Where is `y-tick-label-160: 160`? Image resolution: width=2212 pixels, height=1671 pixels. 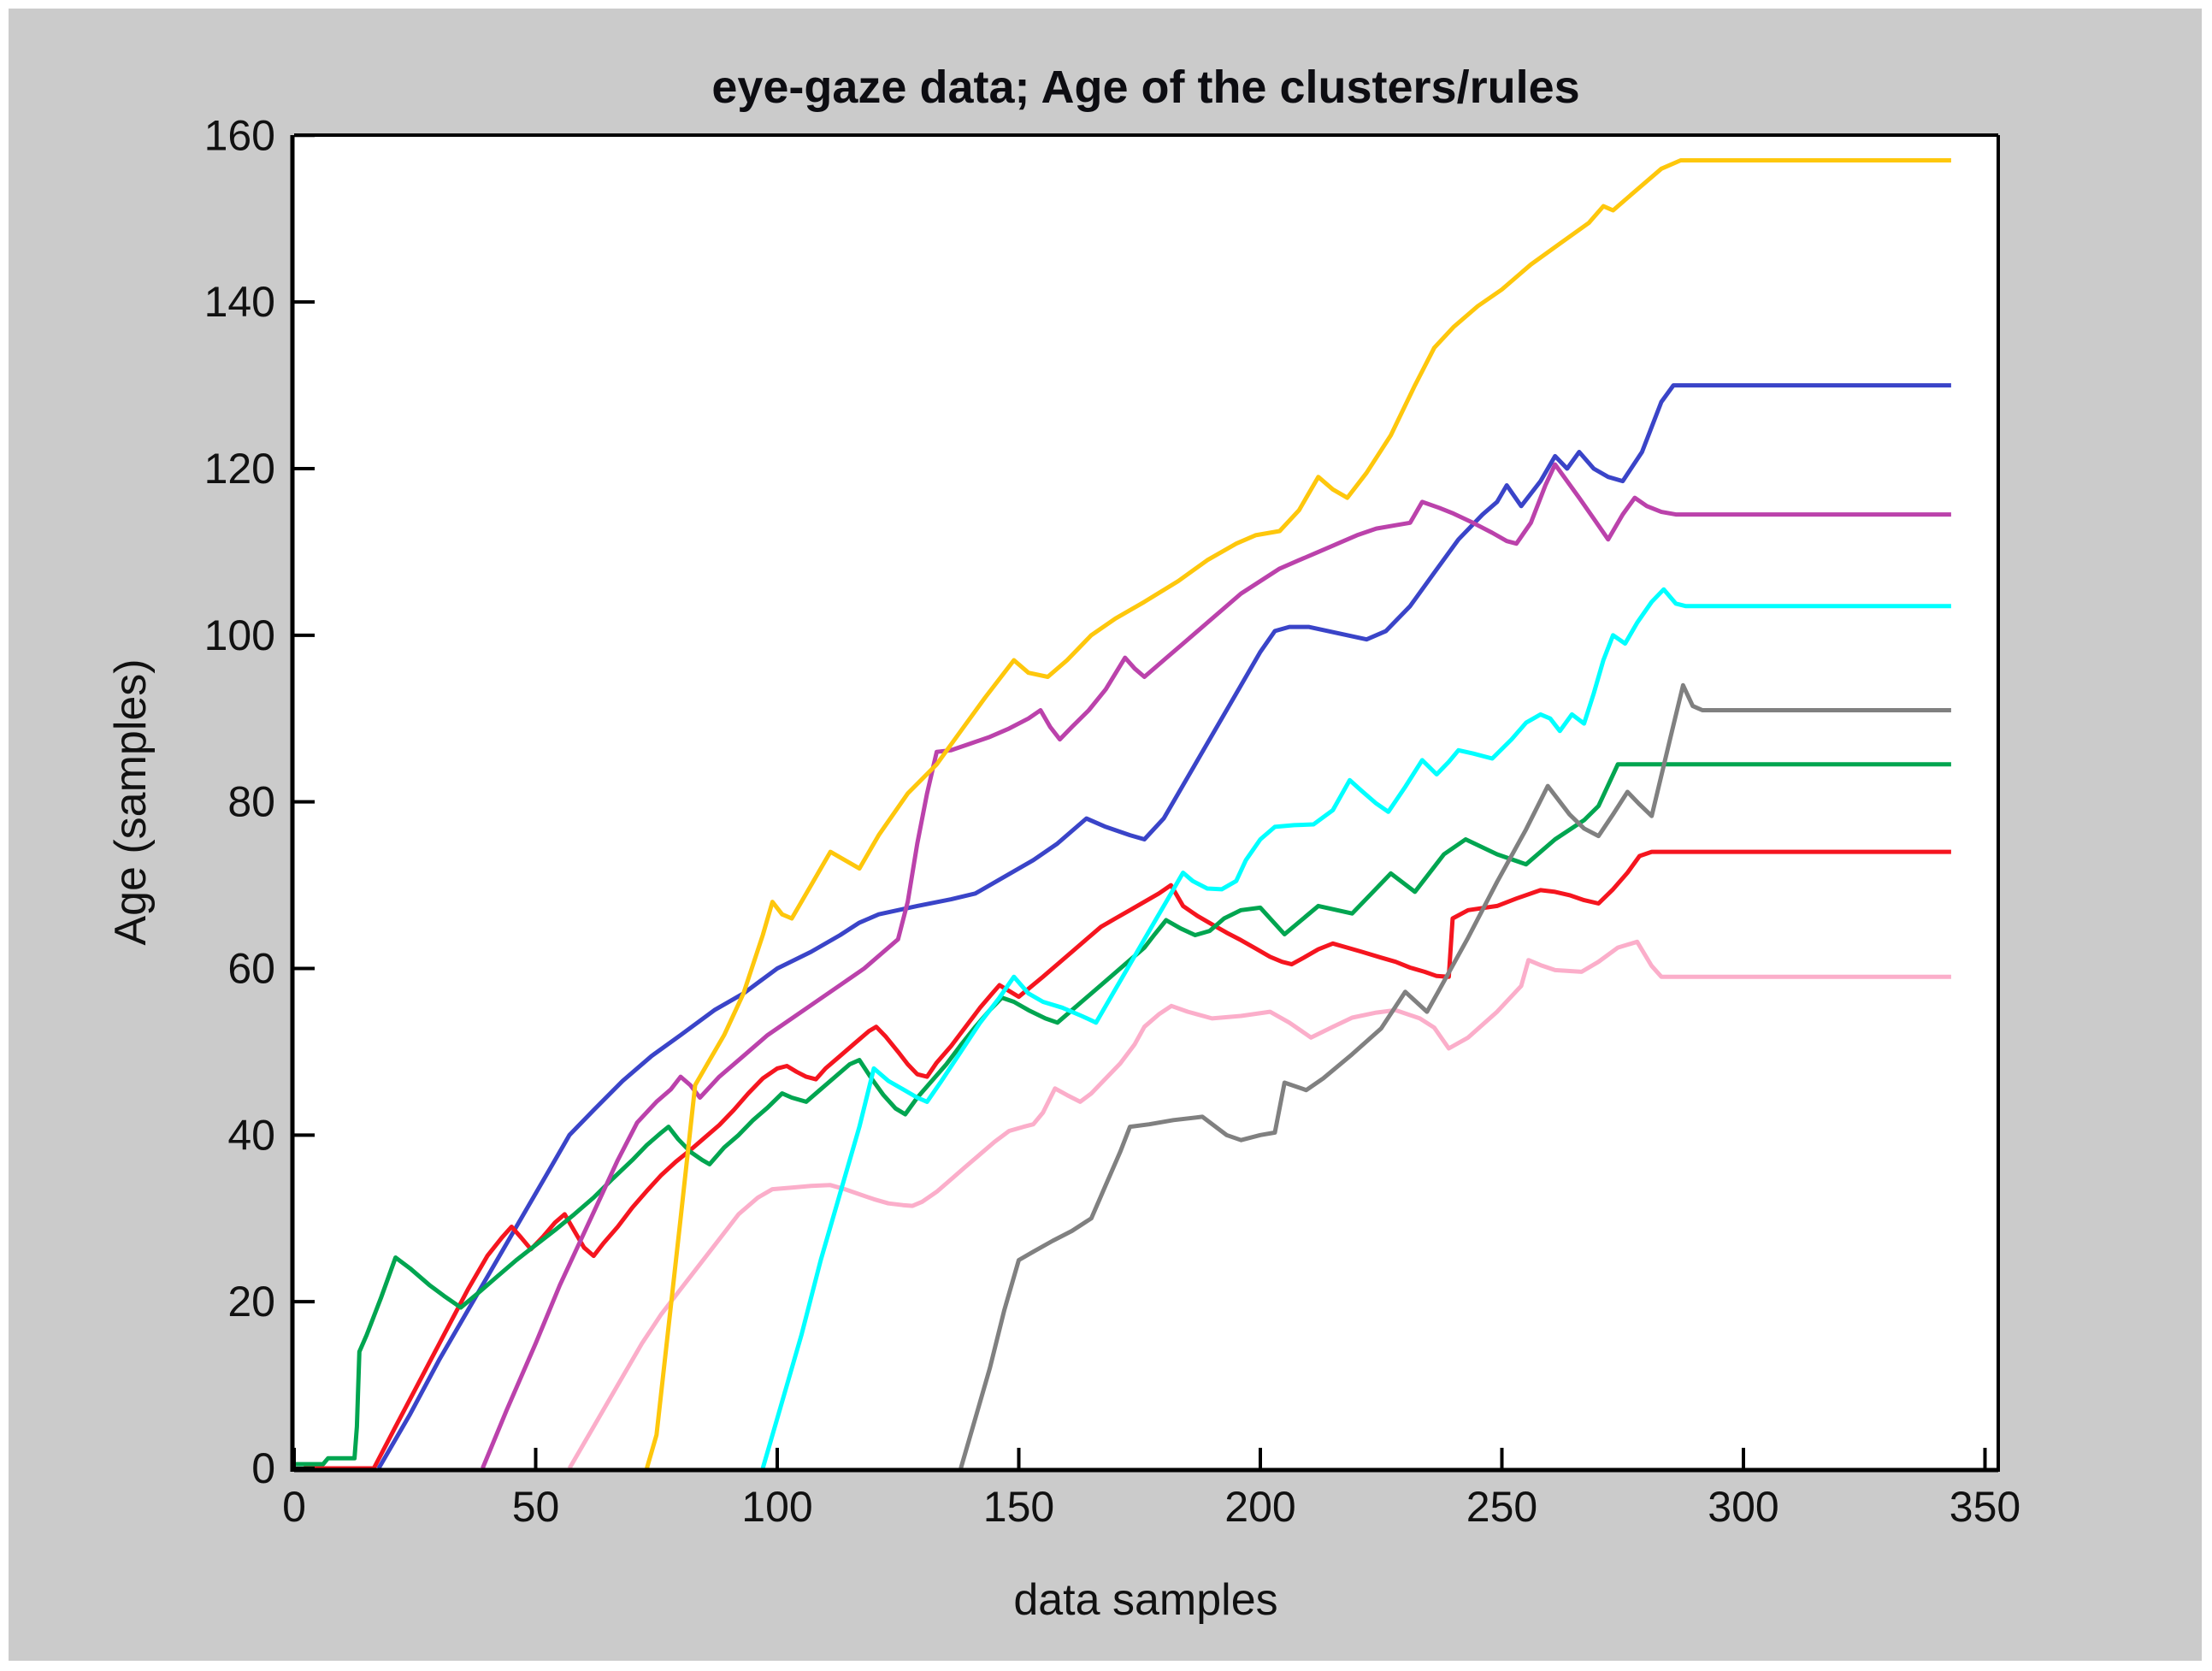 y-tick-label-160: 160 is located at coordinates (239, 135).